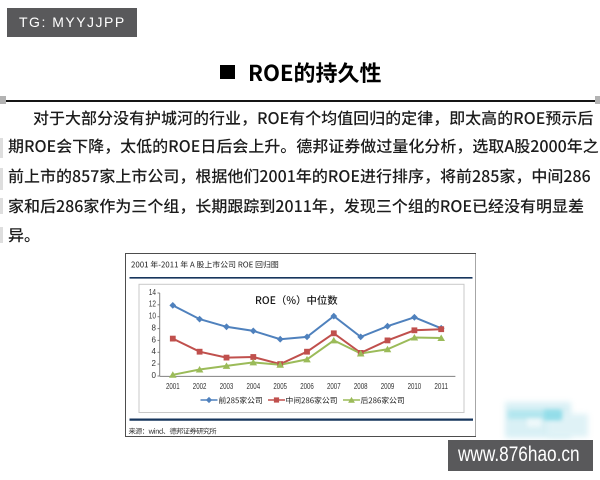 The image size is (600, 480). What do you see at coordinates (441, 386) in the screenshot?
I see `svg-text: 2011` at bounding box center [441, 386].